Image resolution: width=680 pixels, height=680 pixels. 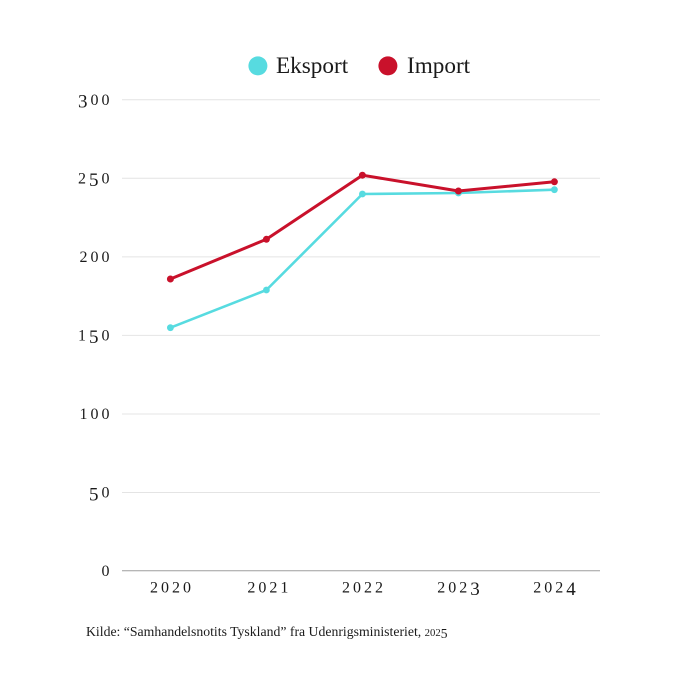 I want to click on svg-text: 150, so click(x=95, y=337).